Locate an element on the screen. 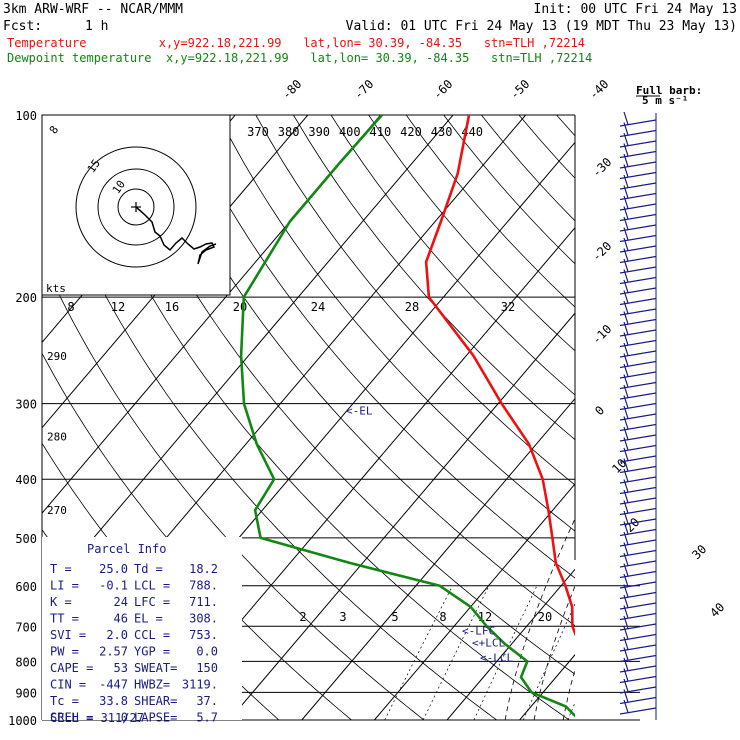 This screenshot has width=740, height=740. temperature-tick--80: -80 is located at coordinates (291, 89).